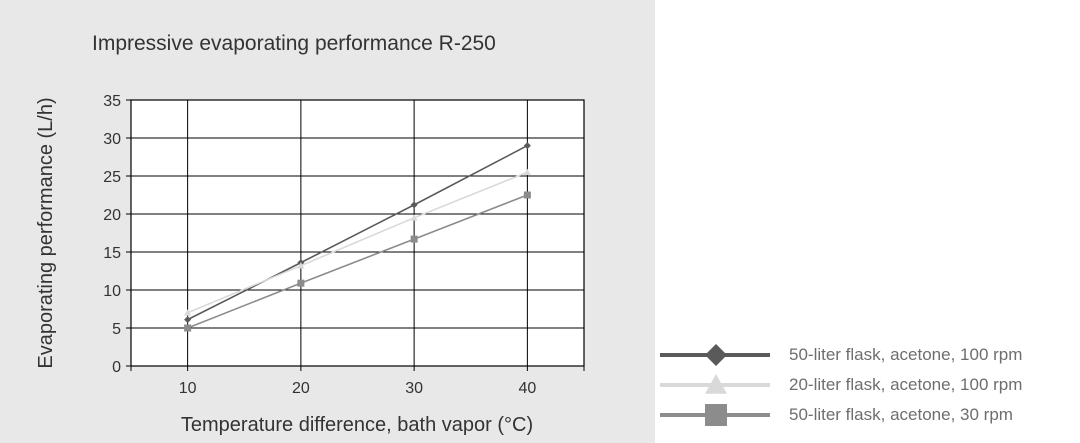  What do you see at coordinates (301, 388) in the screenshot?
I see `x-tick-label: 20` at bounding box center [301, 388].